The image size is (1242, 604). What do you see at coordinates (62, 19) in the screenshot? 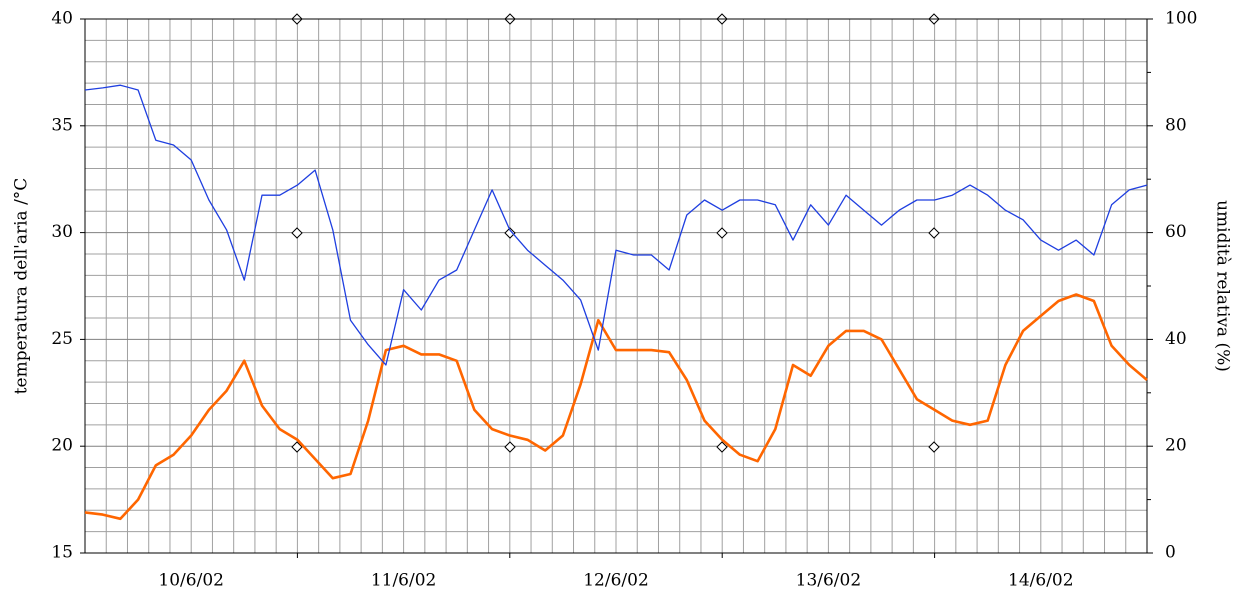
I see `y-tick-label: 40` at bounding box center [62, 19].